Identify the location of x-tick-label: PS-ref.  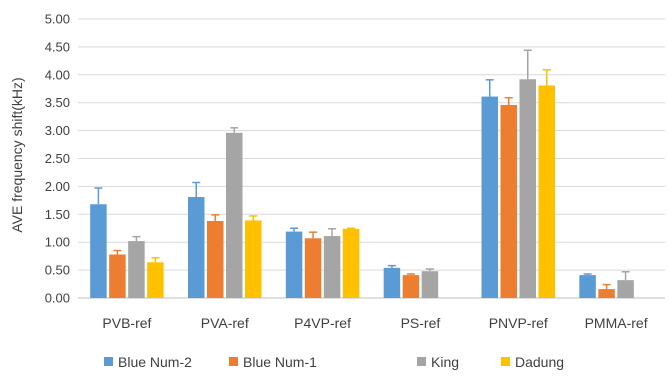
(421, 323).